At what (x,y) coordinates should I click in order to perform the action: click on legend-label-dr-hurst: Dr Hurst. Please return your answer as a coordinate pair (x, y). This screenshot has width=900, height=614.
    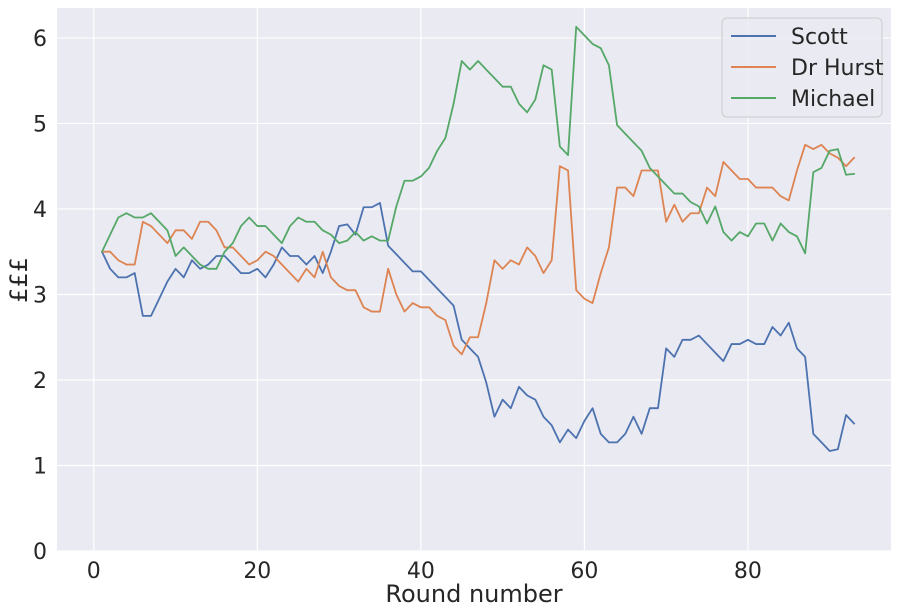
    Looking at the image, I should click on (837, 68).